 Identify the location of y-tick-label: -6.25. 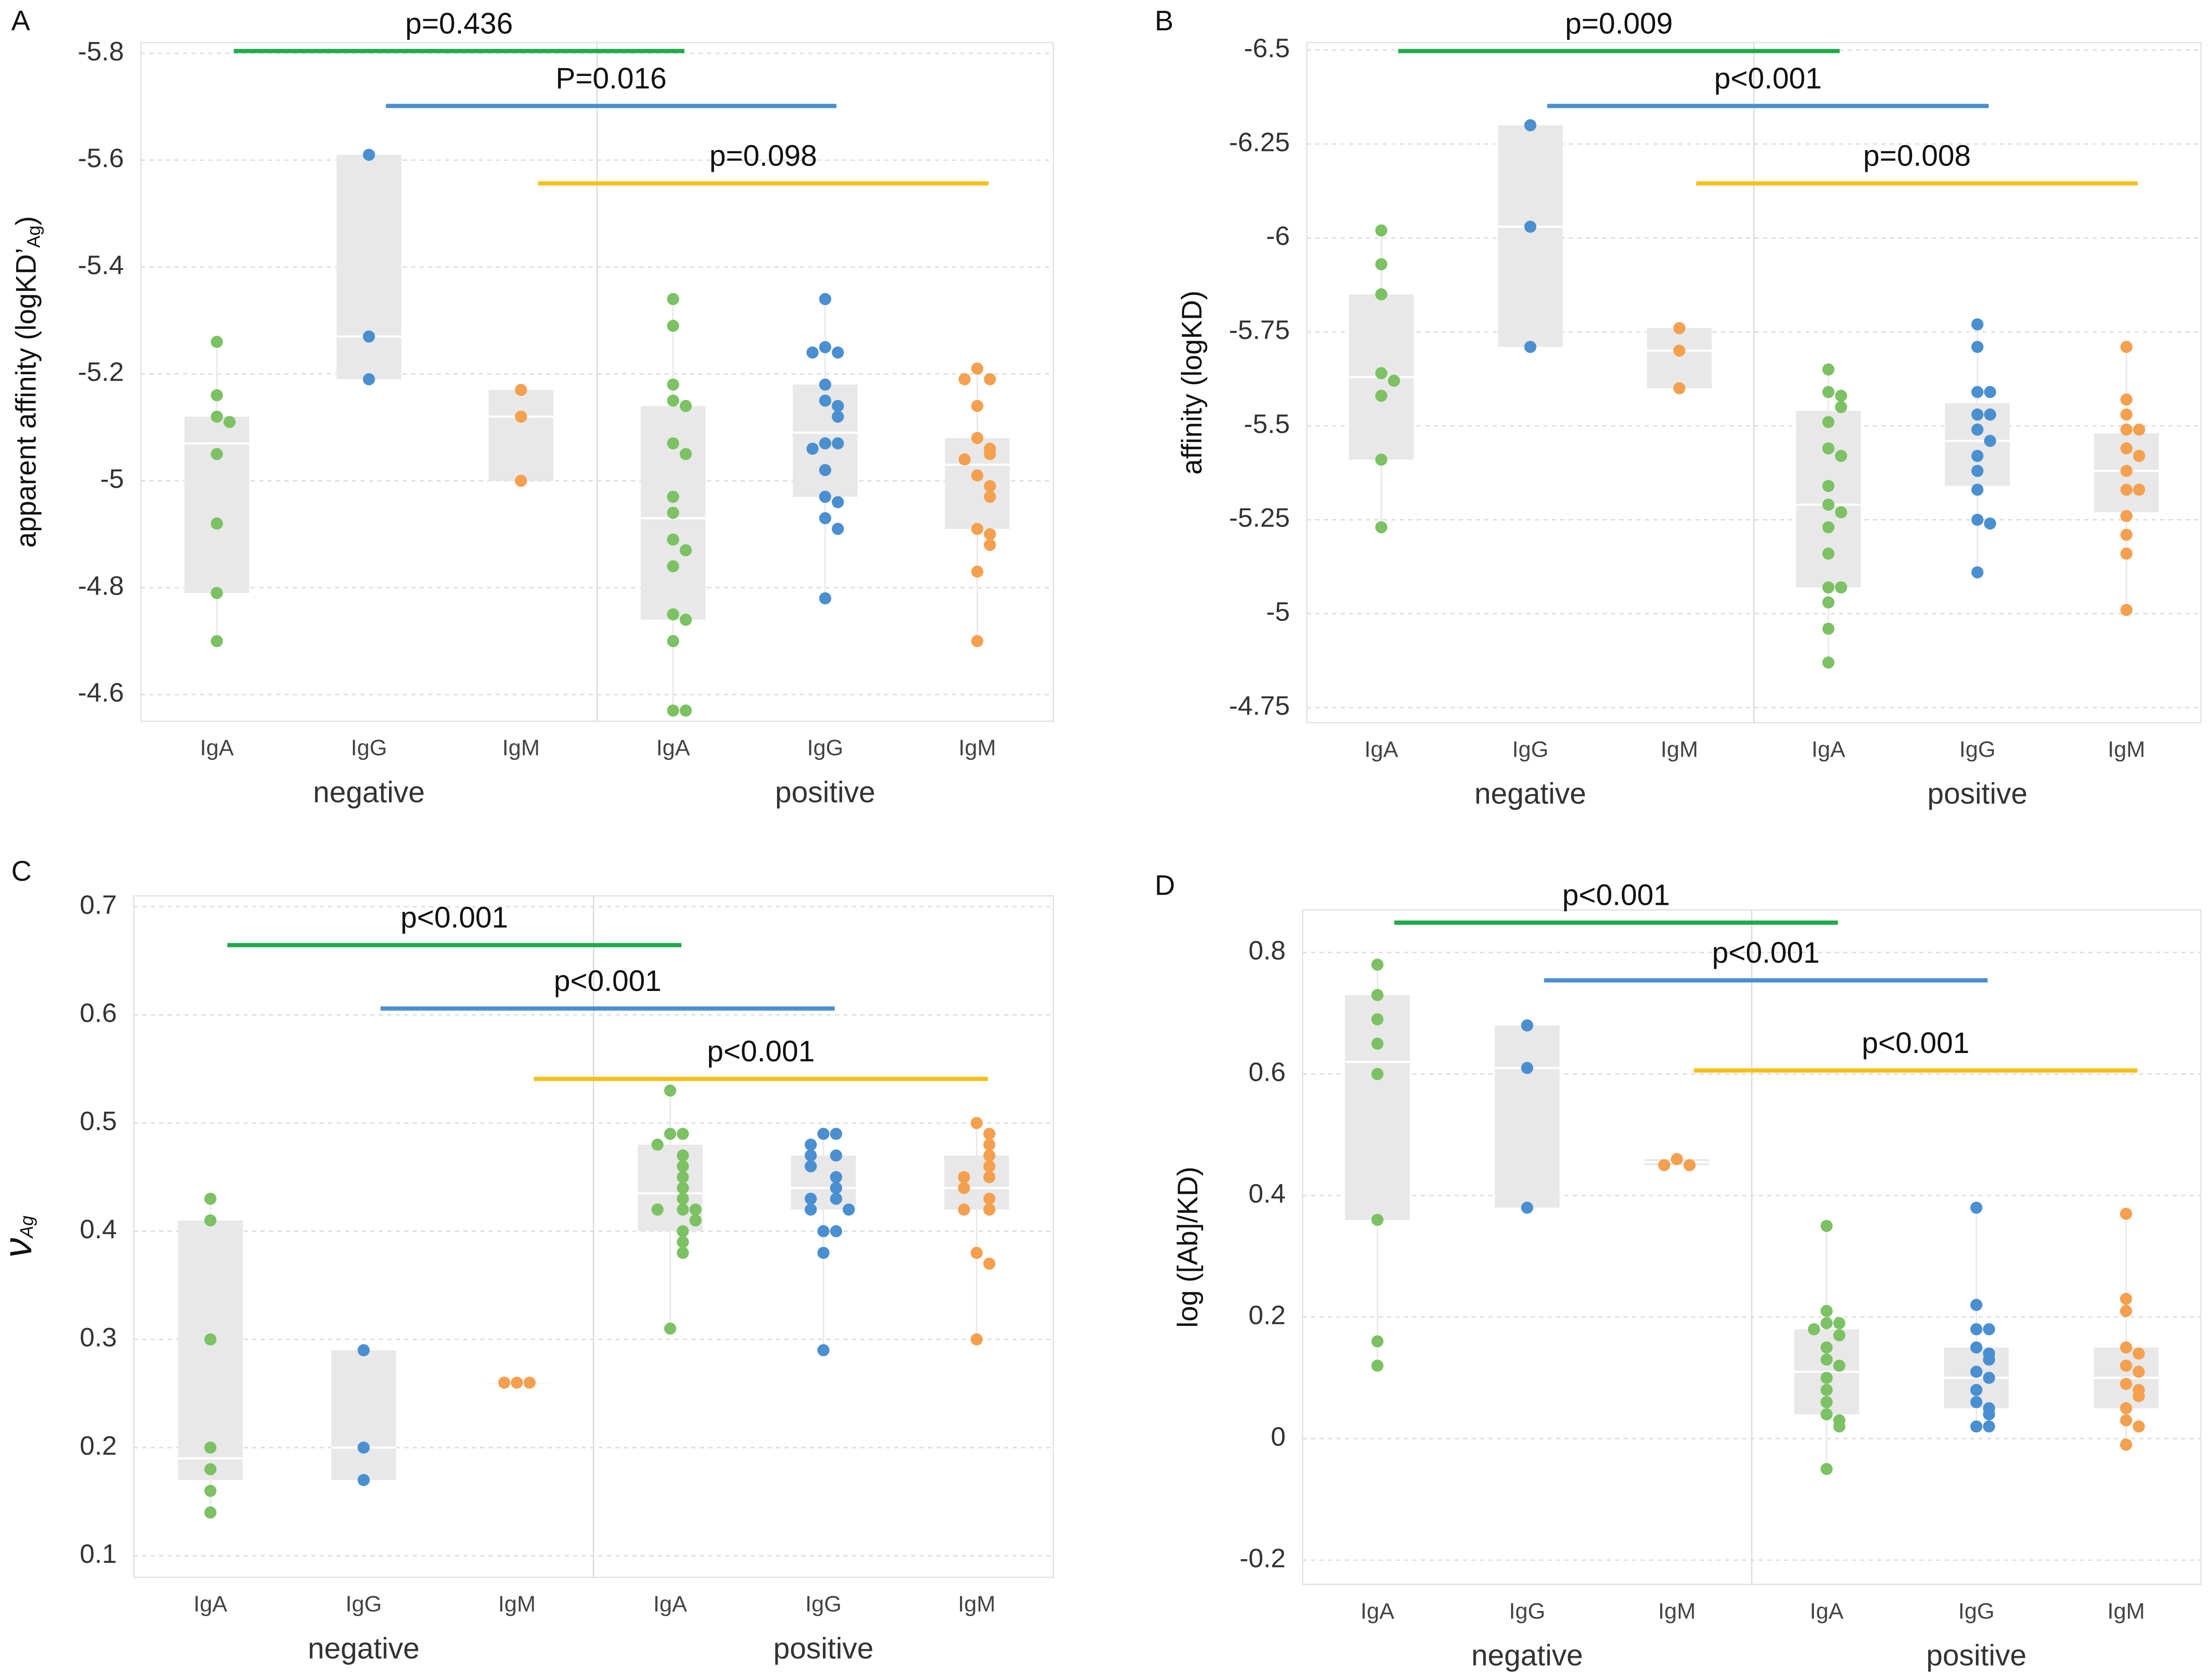
(1259, 142).